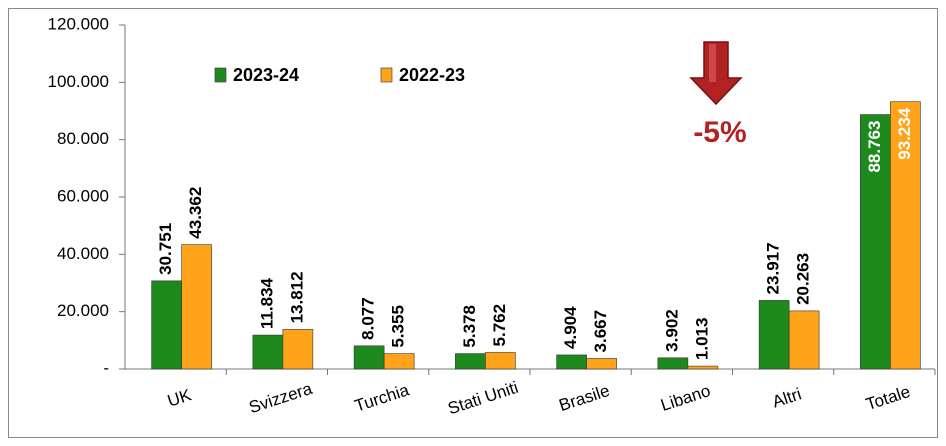  I want to click on value-label: 5.378, so click(469, 326).